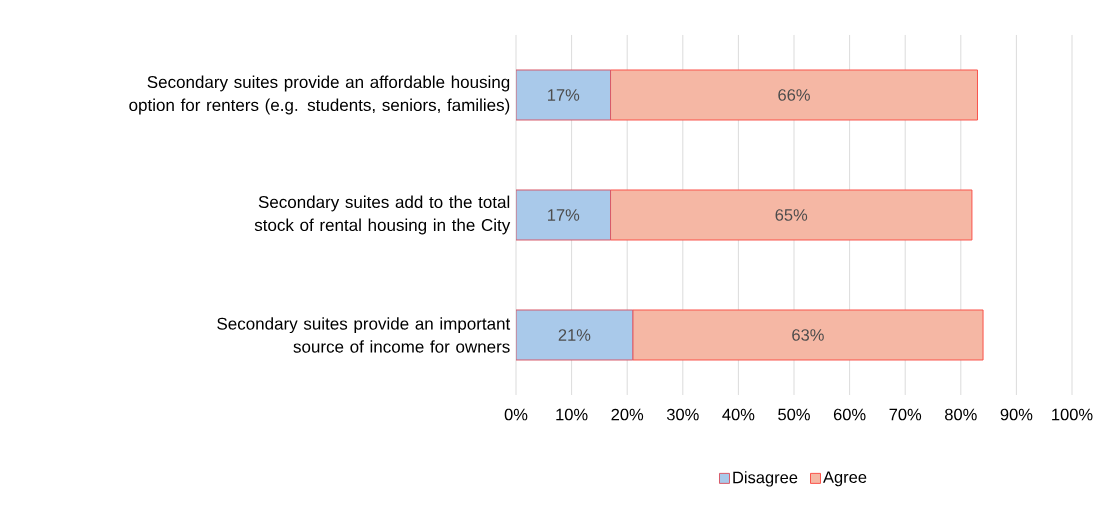 The width and height of the screenshot is (1105, 510). What do you see at coordinates (845, 479) in the screenshot?
I see `legend-label: Agree` at bounding box center [845, 479].